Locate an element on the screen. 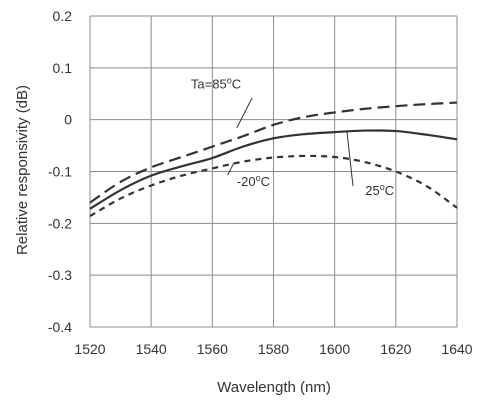 The image size is (481, 405). x-tick-label: 1520 is located at coordinates (89, 349).